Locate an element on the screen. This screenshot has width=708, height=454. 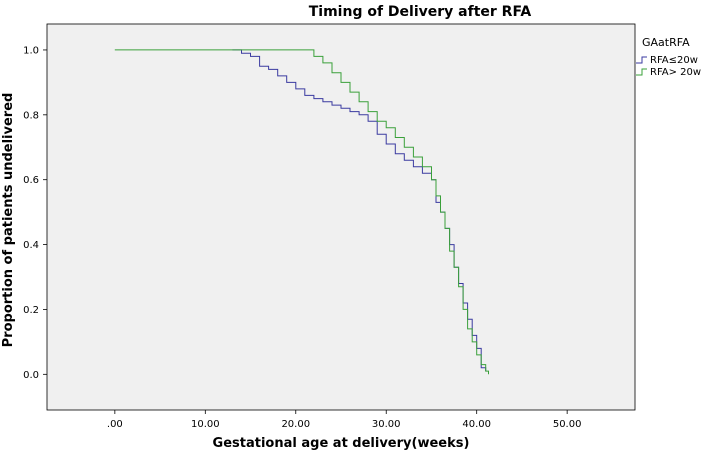
x-tick-label: .00 is located at coordinates (115, 424).